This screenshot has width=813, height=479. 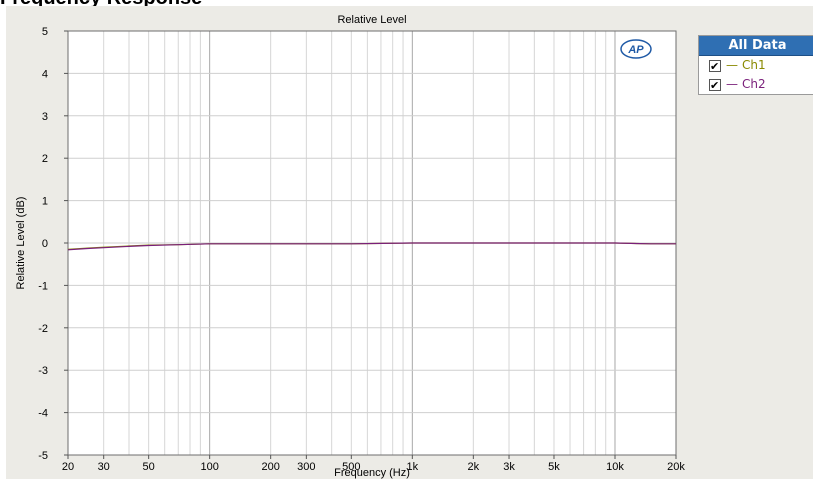 What do you see at coordinates (45, 74) in the screenshot?
I see `y-tick-label: 4` at bounding box center [45, 74].